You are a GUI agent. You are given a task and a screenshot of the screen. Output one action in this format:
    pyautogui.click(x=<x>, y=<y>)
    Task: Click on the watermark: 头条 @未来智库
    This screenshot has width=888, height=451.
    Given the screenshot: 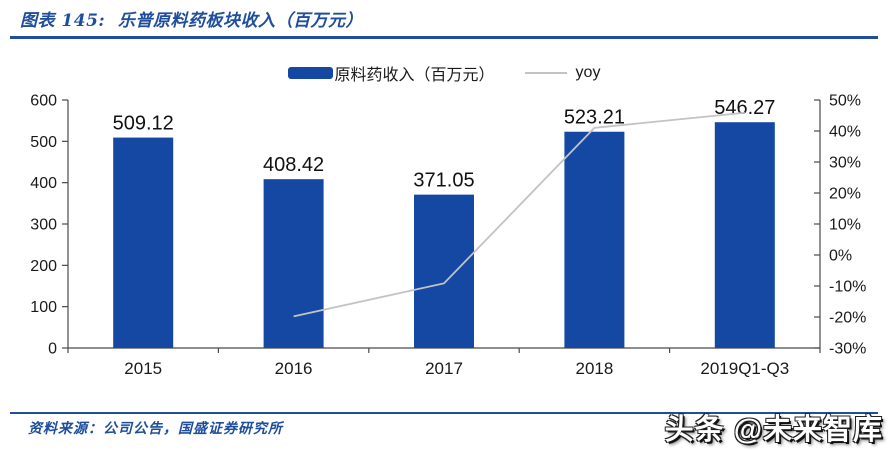 What is the action you would take?
    pyautogui.click(x=773, y=430)
    